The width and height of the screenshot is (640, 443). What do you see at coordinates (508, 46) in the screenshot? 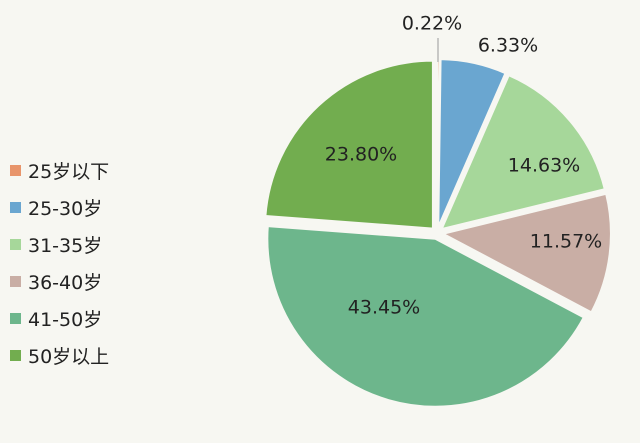
I see `data-label: 6.33%` at bounding box center [508, 46].